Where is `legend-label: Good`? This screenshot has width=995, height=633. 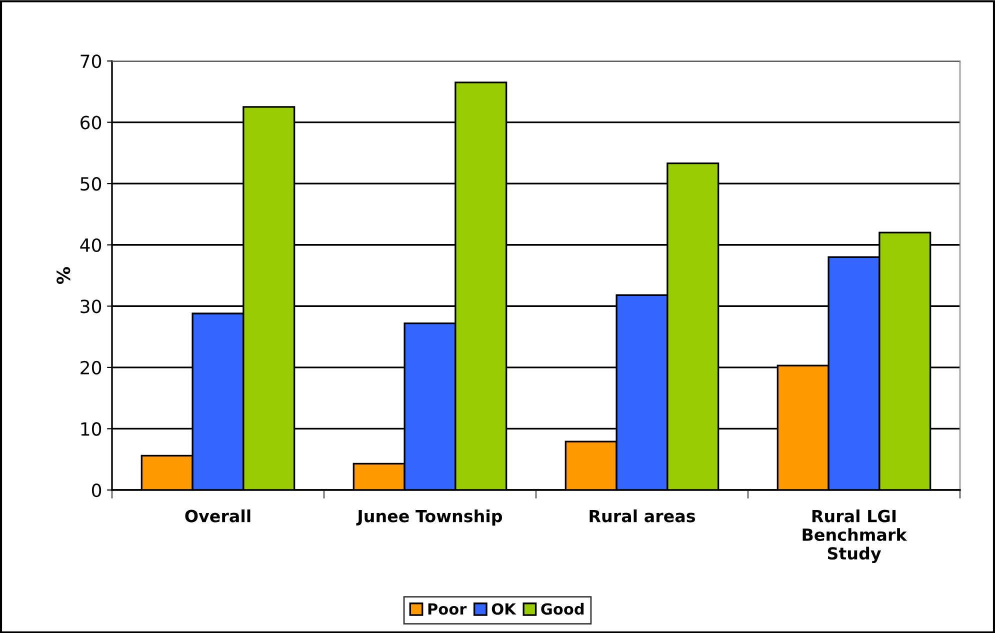
legend-label: Good is located at coordinates (562, 608).